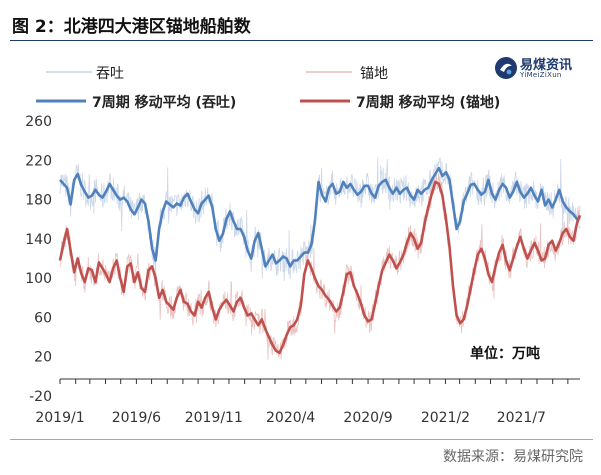  I want to click on x-tick-label: 2019/6, so click(136, 418).